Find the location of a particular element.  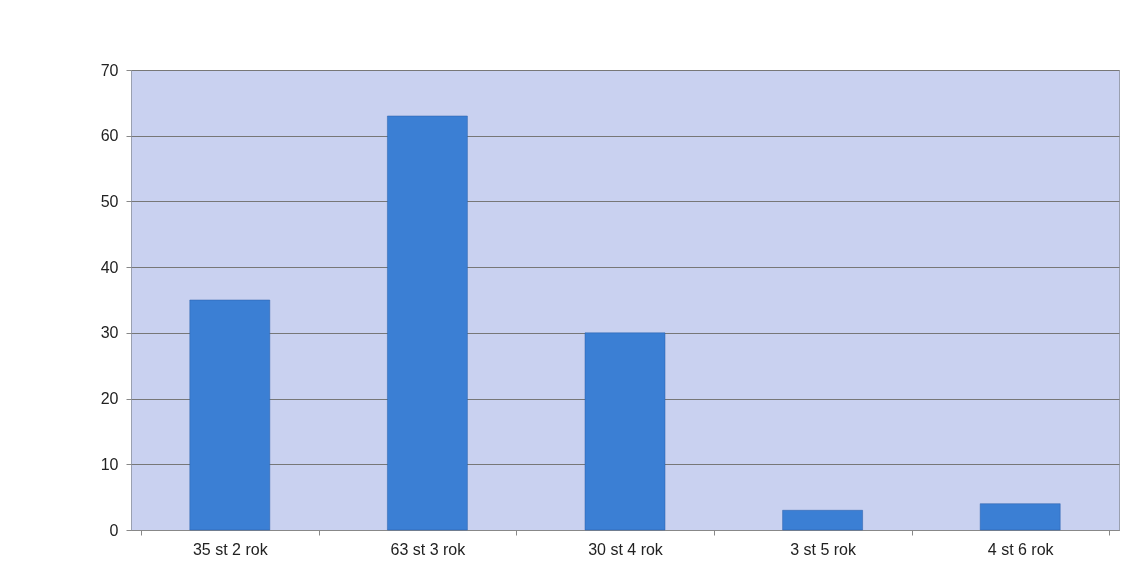

y-tick-label: 40 is located at coordinates (109, 267).